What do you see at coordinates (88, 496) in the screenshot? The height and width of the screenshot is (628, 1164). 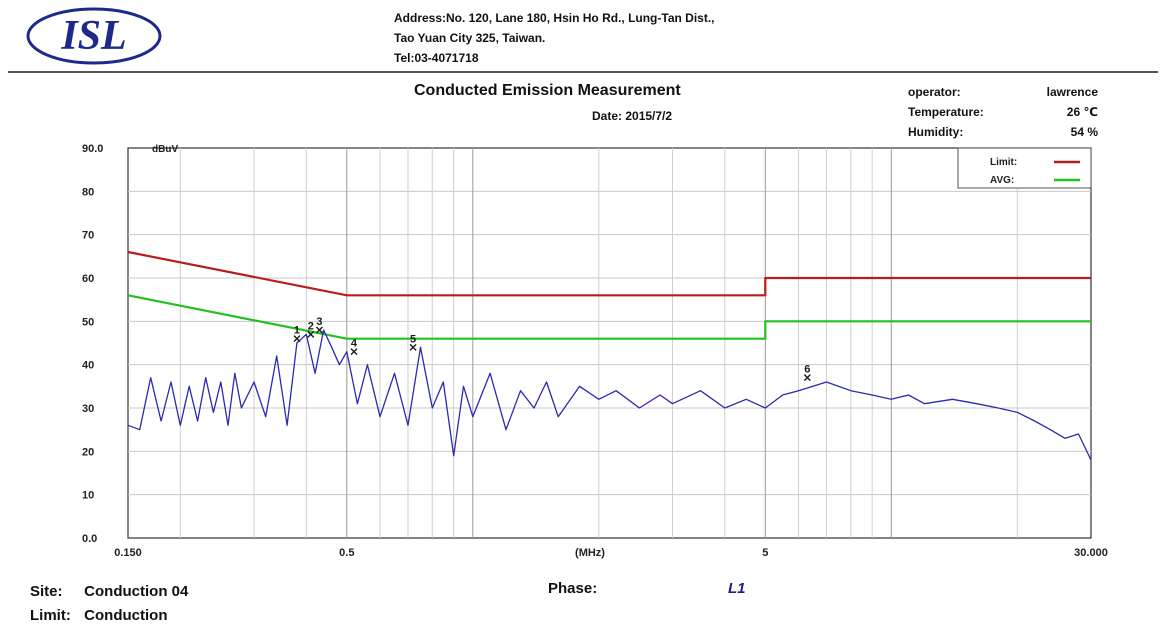 I see `y-tick-label: 10` at bounding box center [88, 496].